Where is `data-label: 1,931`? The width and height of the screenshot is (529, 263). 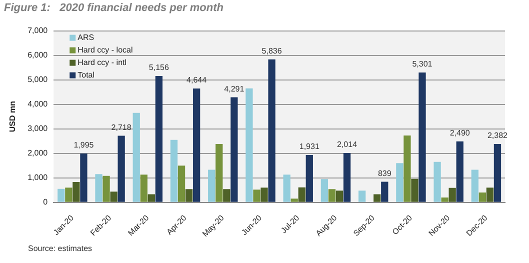 data-label: 1,931 is located at coordinates (309, 147).